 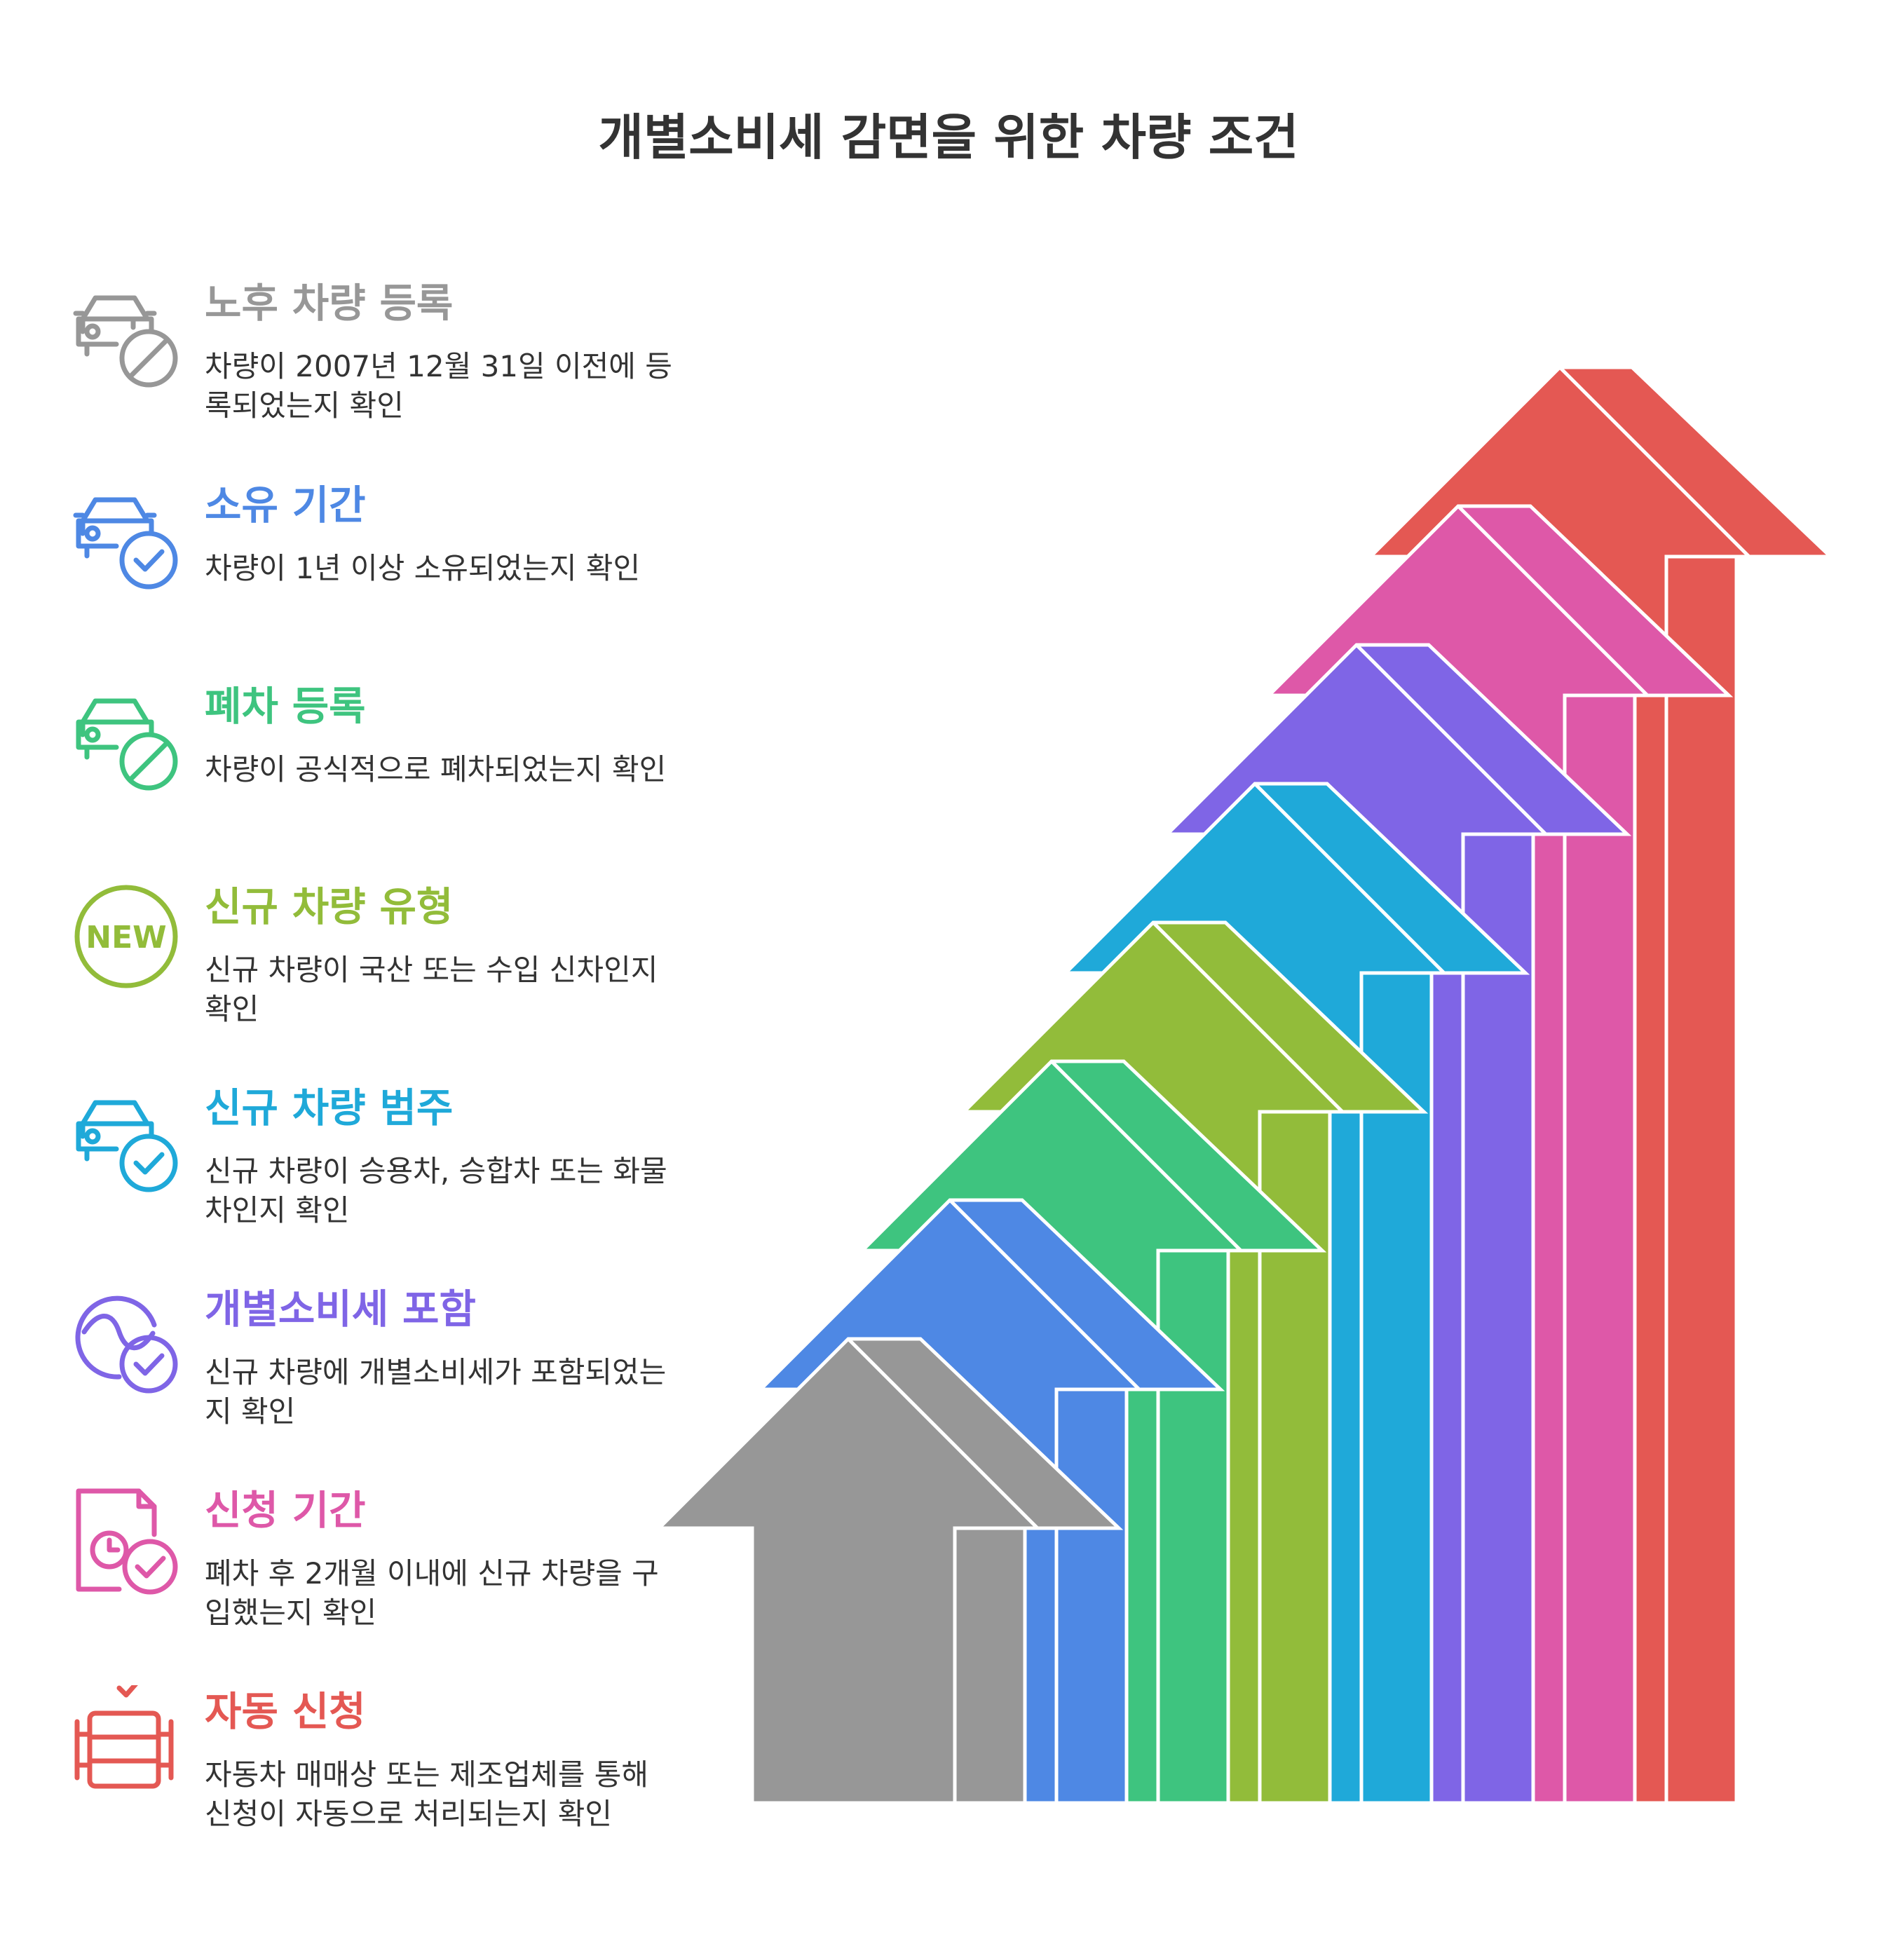 I want to click on new-badge-icon: NEW, so click(x=126, y=936).